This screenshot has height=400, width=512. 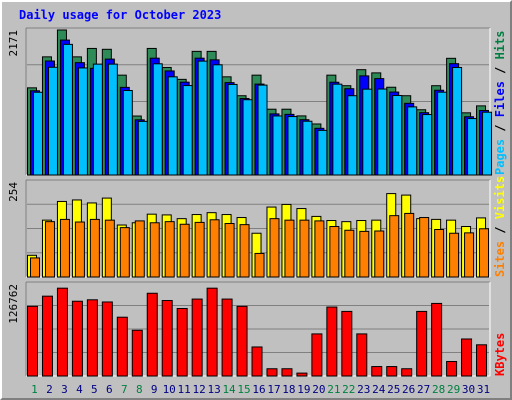 I want to click on chart-legends: Pages / Files / Hits Sites / Visits KBytes, so click(x=500, y=203).